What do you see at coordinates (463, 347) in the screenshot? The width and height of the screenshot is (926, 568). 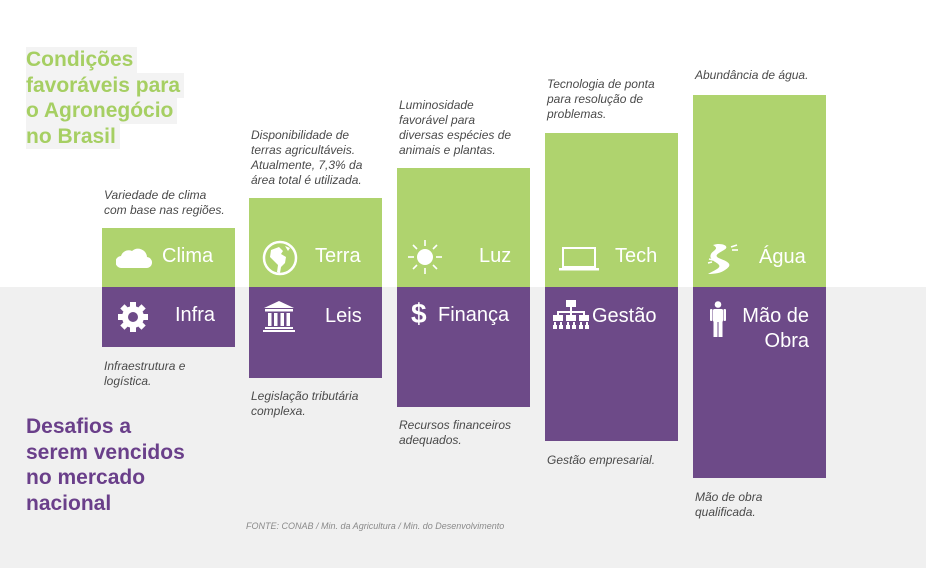 I see `challenge-block-financa: $ Finança` at bounding box center [463, 347].